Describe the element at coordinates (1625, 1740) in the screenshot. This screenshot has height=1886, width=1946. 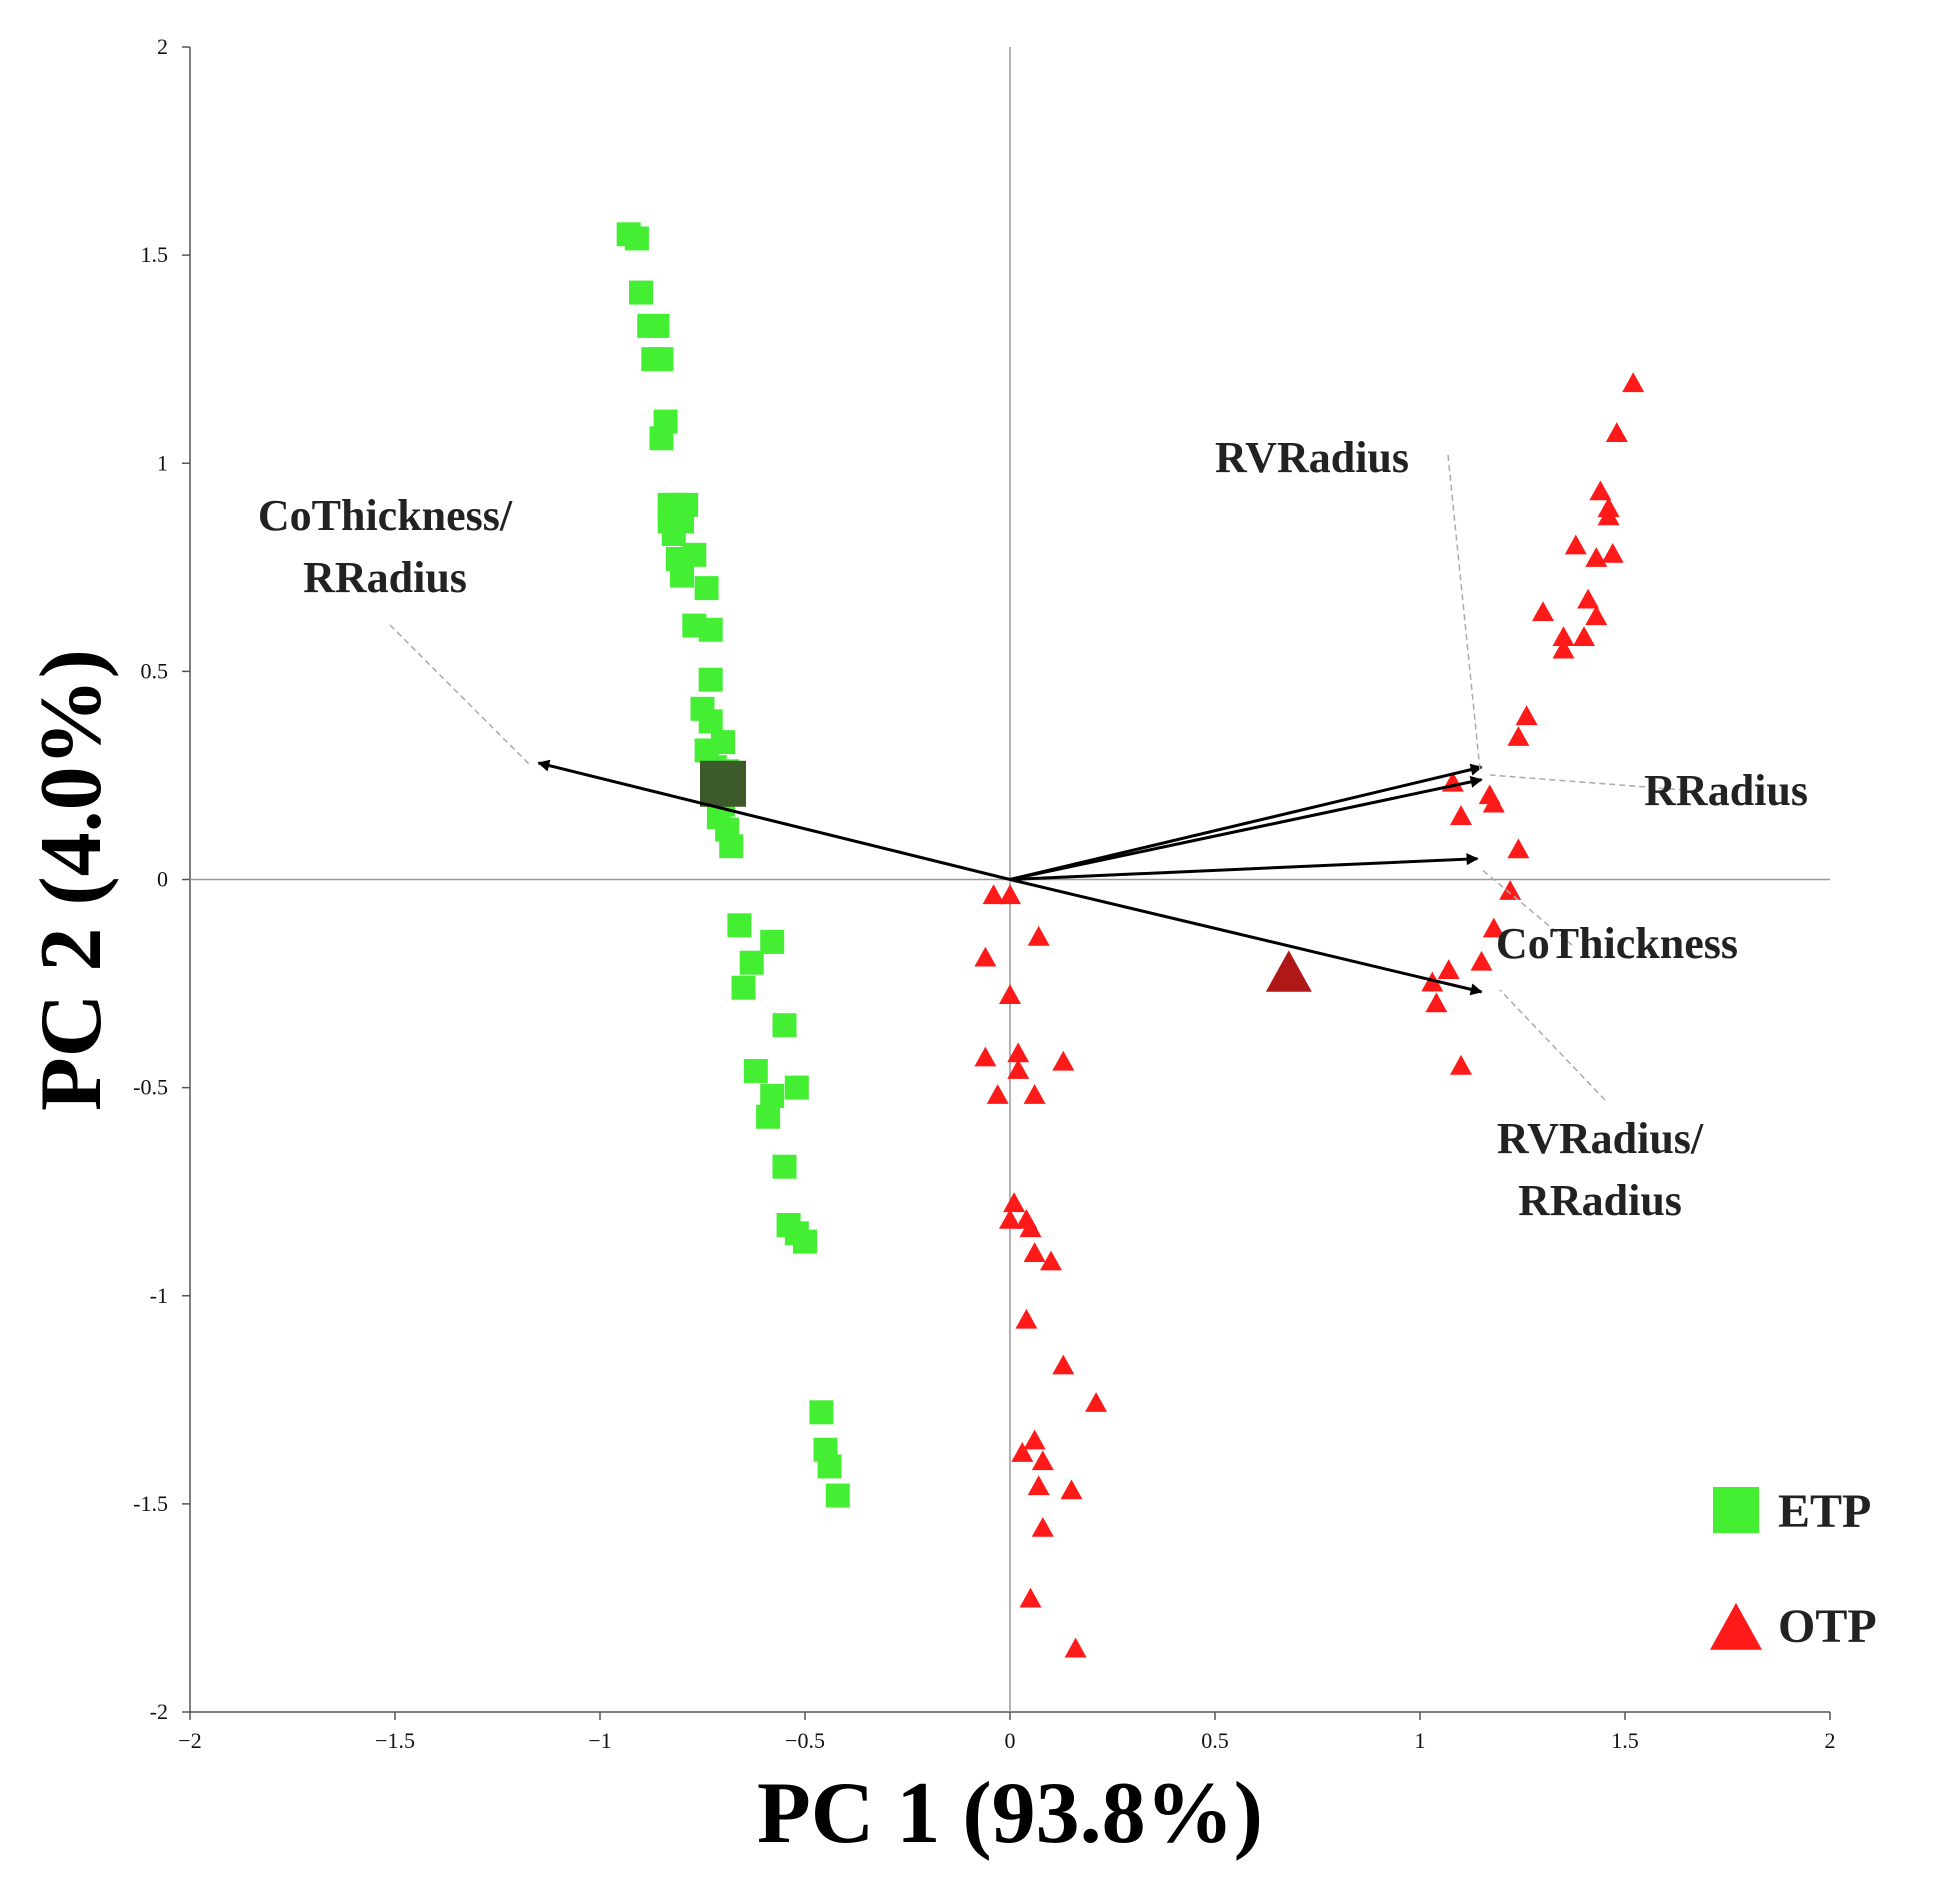
I see `x-tick-label: 1.5` at that location.